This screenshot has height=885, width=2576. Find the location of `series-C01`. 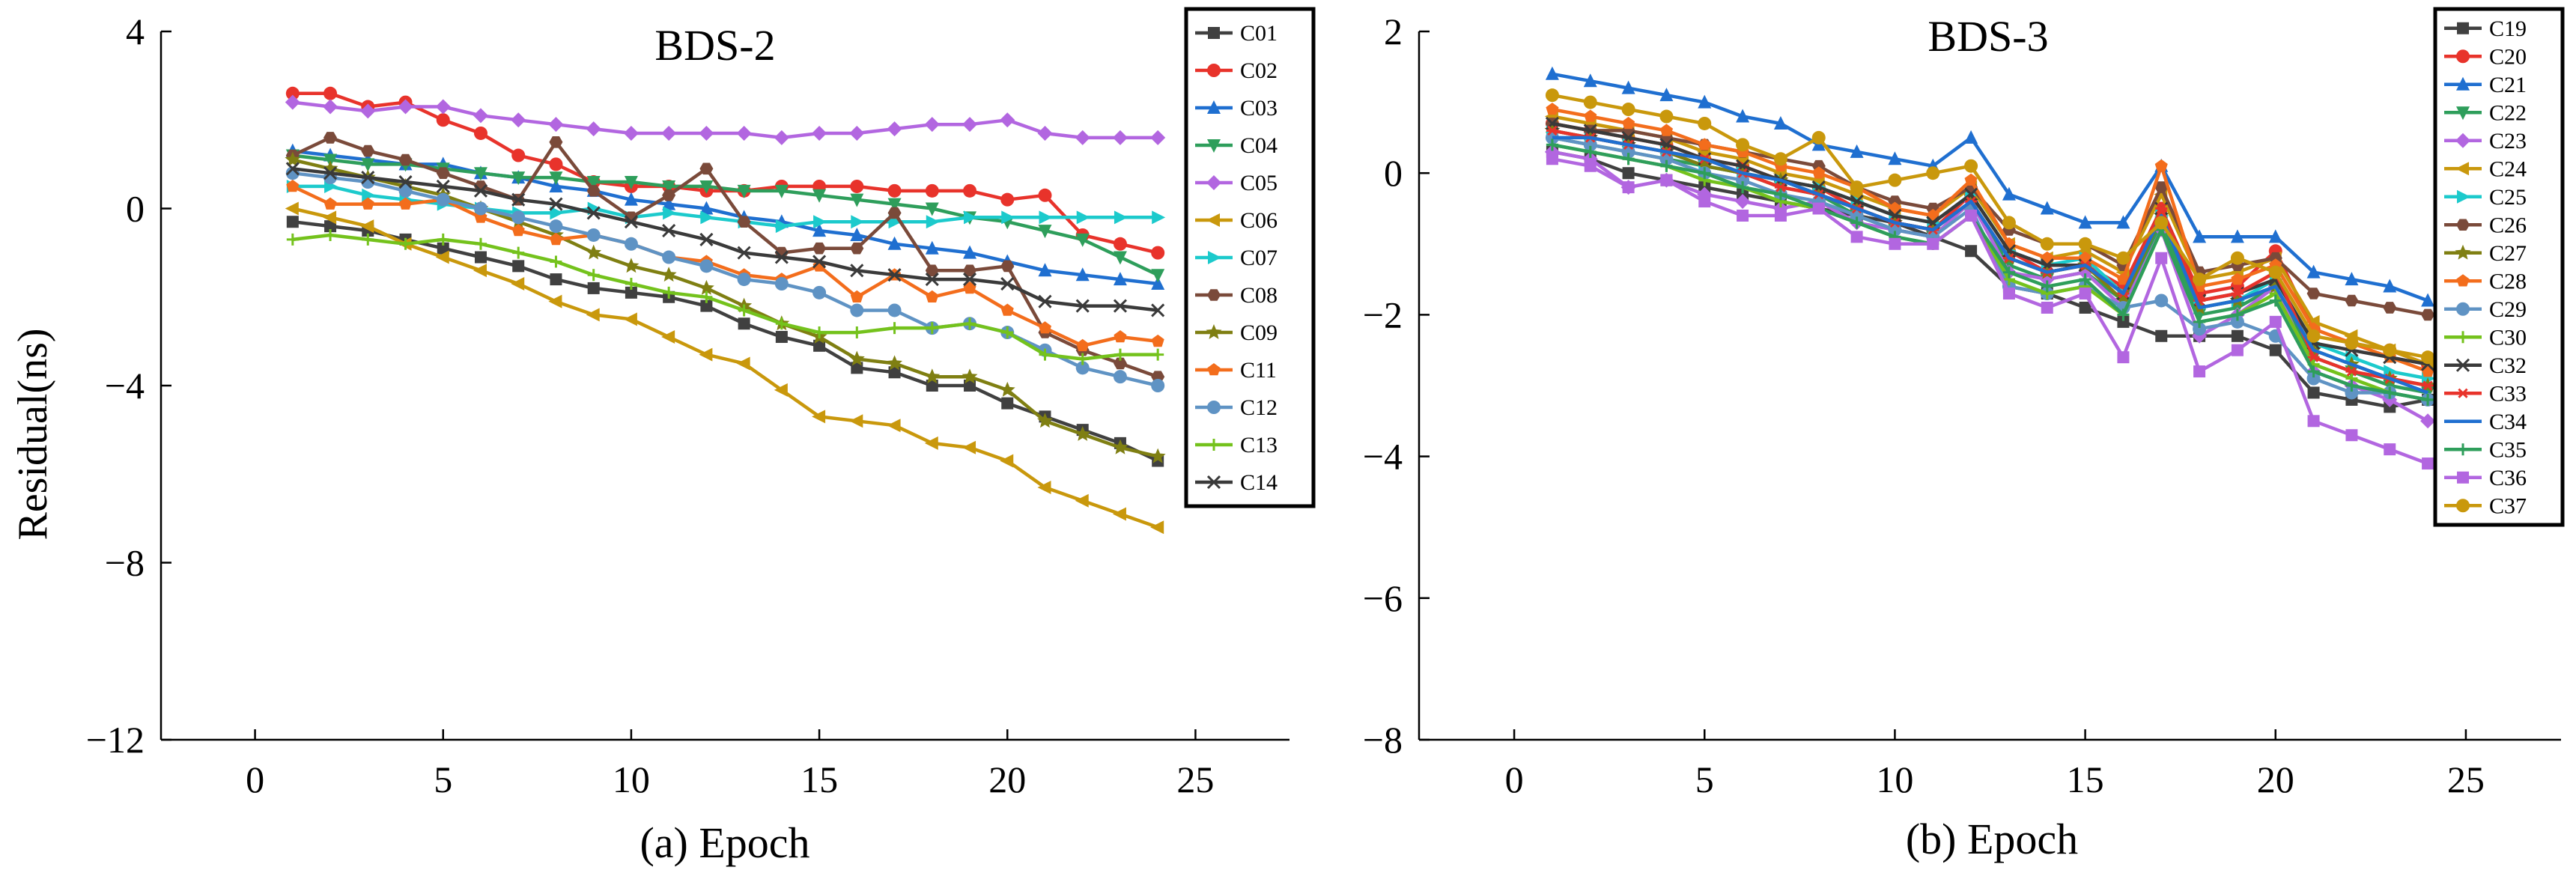

series-C01 is located at coordinates (725, 341).